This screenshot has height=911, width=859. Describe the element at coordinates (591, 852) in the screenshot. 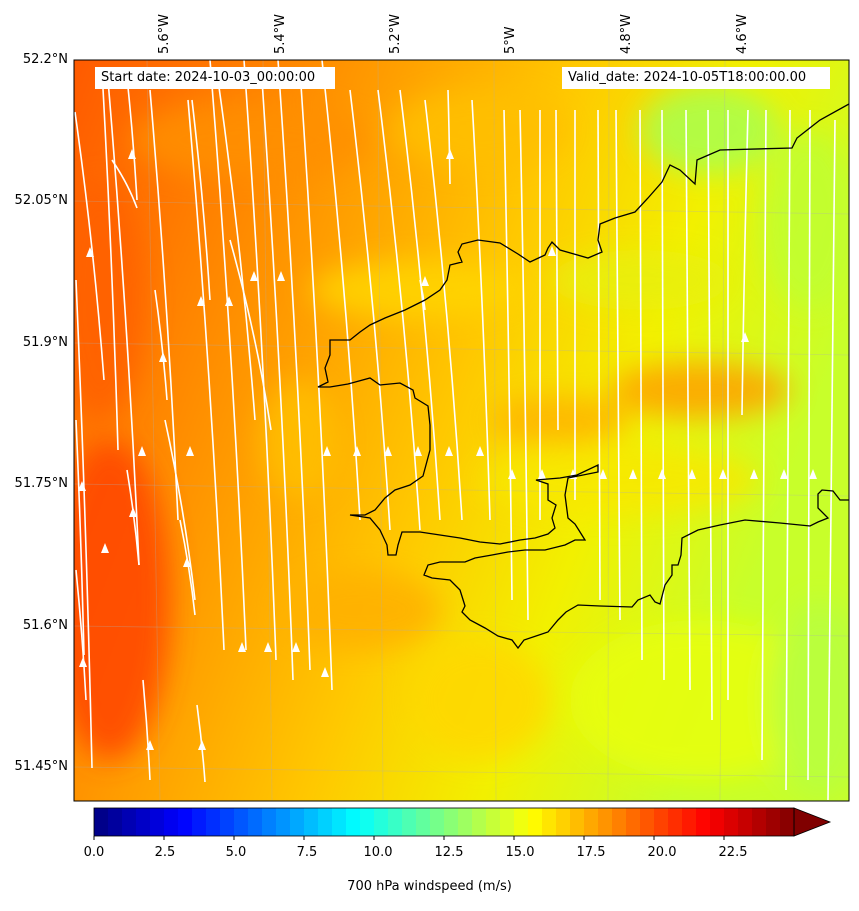

I see `colorbar-tick-7: 17.5` at that location.